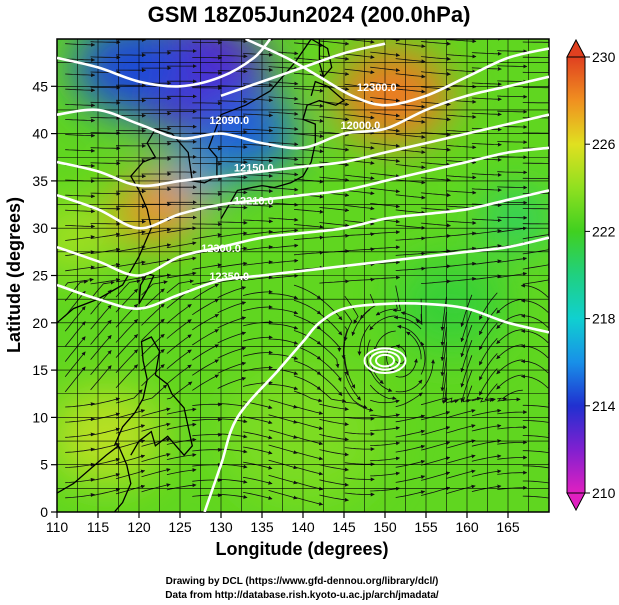 The image size is (619, 605). I want to click on closed-contour, so click(385, 360).